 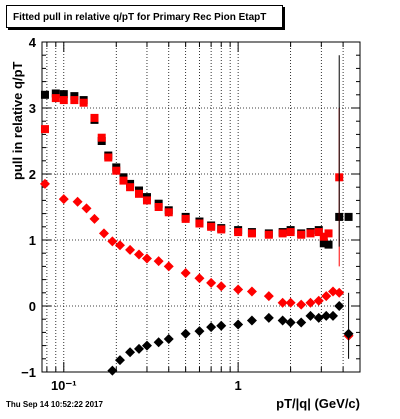 What do you see at coordinates (318, 403) in the screenshot?
I see `x-axis-label: pT/|q| (GeV/c)` at bounding box center [318, 403].